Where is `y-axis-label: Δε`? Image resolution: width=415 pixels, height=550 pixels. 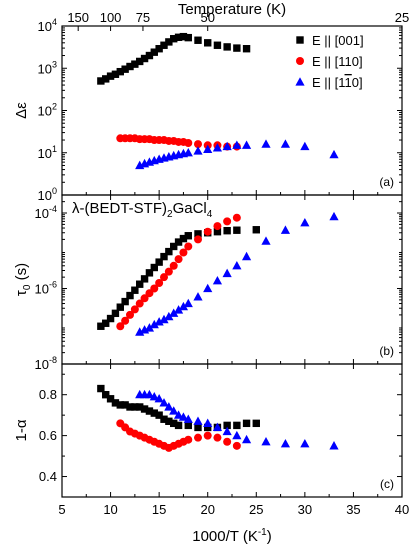
y-axis-label: Δε is located at coordinates (21, 110).